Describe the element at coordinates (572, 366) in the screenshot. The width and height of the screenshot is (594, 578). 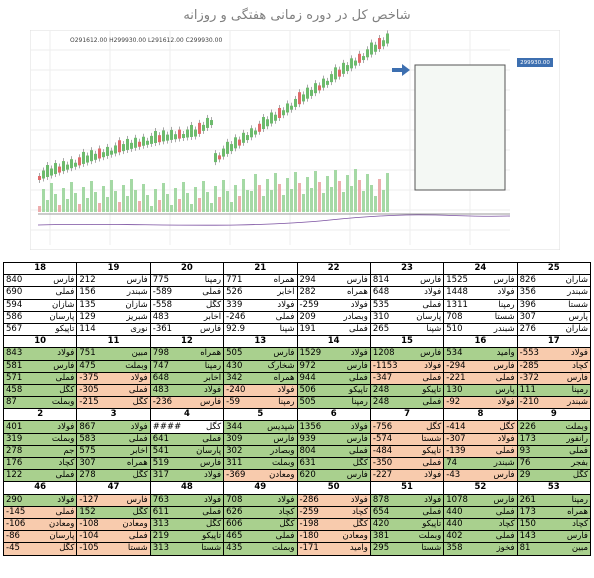
I see `cell-name: کچاد` at that location.